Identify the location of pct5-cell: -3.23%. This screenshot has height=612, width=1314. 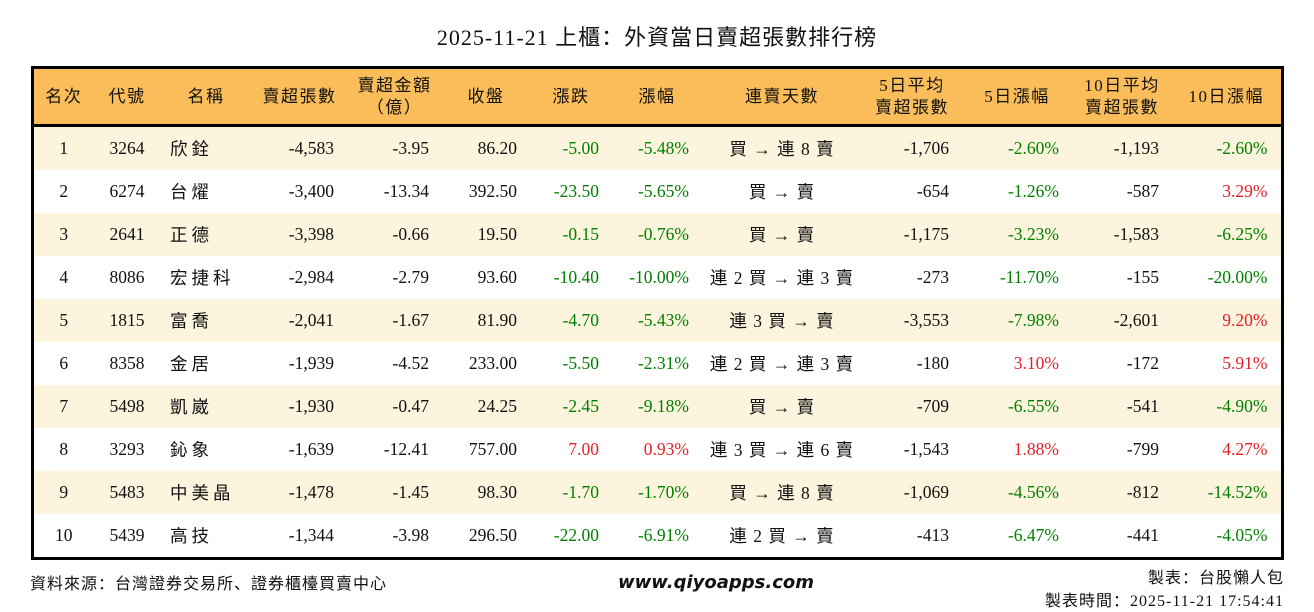
(1033, 234).